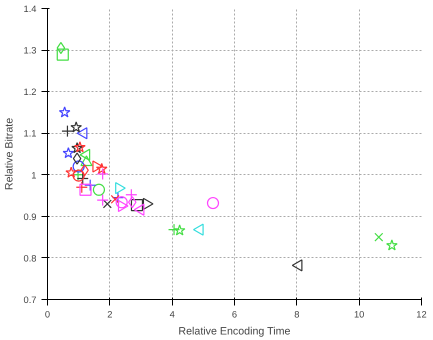  Describe the element at coordinates (34, 175) in the screenshot. I see `y-tick-label: 1` at that location.